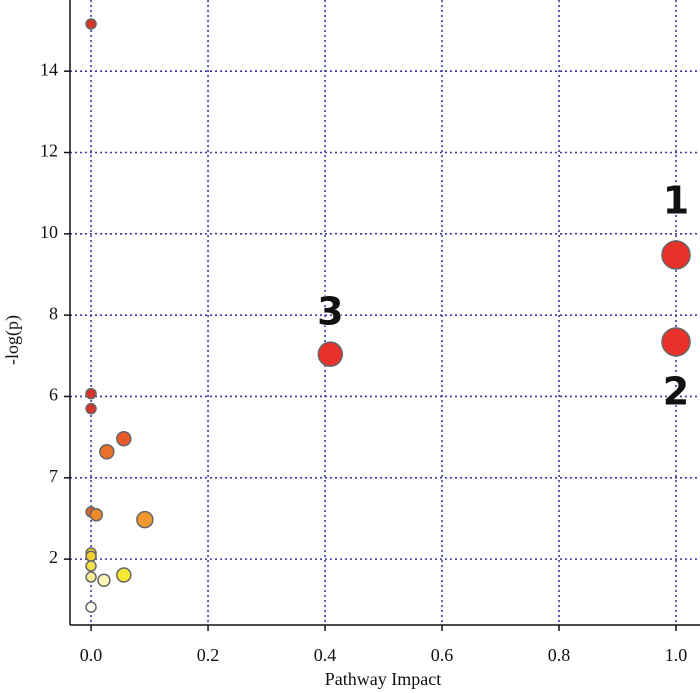  What do you see at coordinates (49, 151) in the screenshot?
I see `y-tick-label: 12` at bounding box center [49, 151].